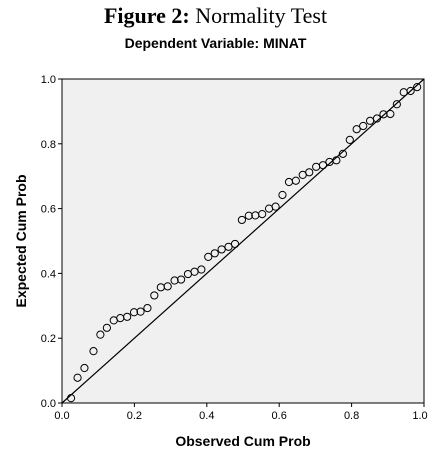 Image resolution: width=431 pixels, height=455 pixels. What do you see at coordinates (48, 404) in the screenshot?
I see `y-tick-label: 0.0` at bounding box center [48, 404].